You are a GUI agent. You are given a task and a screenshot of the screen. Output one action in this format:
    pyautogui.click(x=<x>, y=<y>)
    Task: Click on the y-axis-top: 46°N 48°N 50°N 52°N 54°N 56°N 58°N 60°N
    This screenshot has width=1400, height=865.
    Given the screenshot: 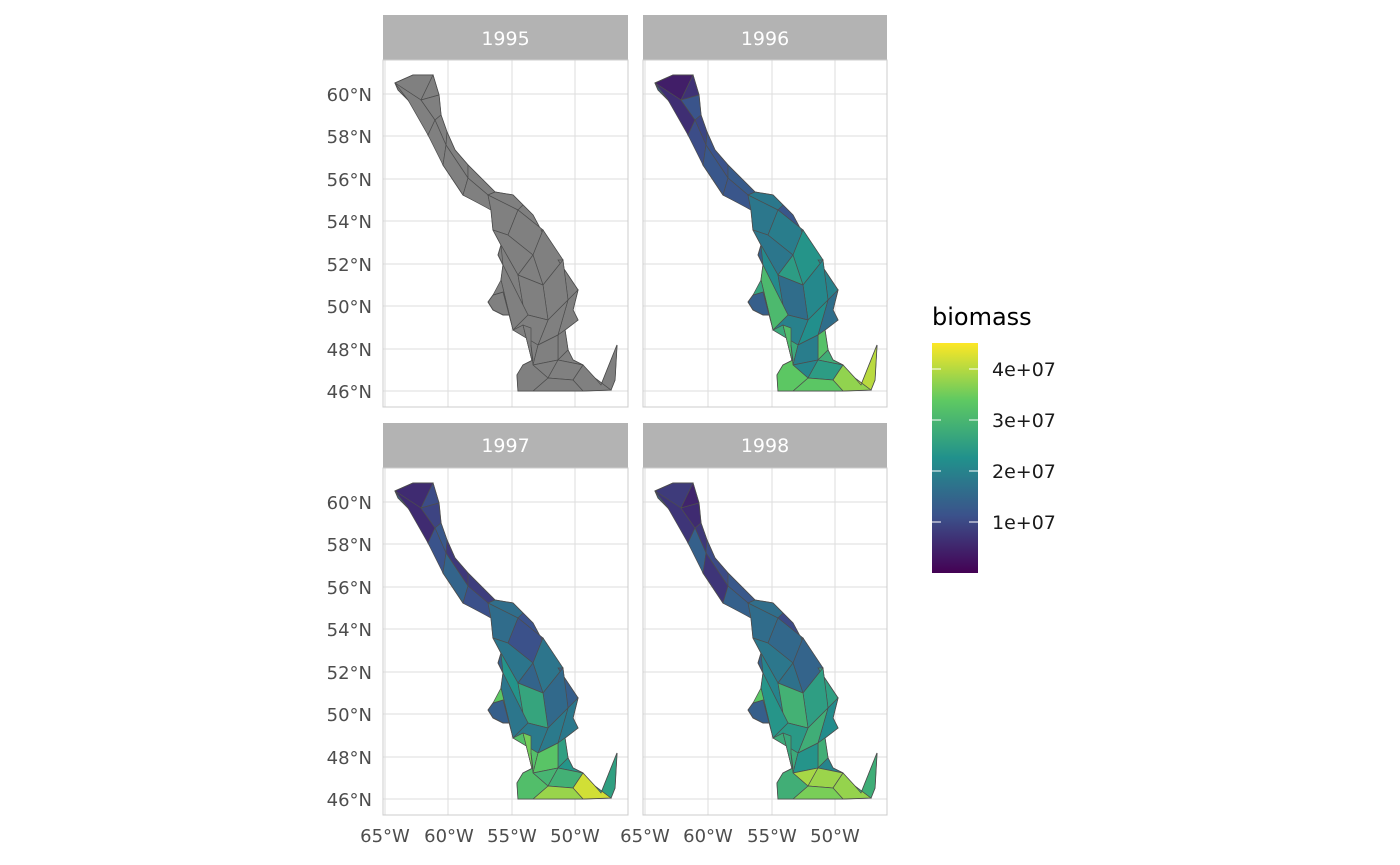 What is the action you would take?
    pyautogui.click(x=349, y=244)
    